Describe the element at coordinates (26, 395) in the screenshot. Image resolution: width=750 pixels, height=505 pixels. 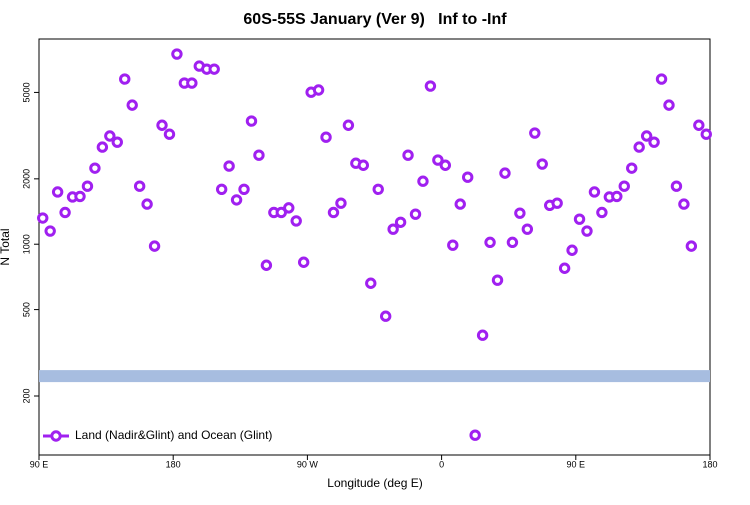
I see `y-tick-label: 200` at that location.